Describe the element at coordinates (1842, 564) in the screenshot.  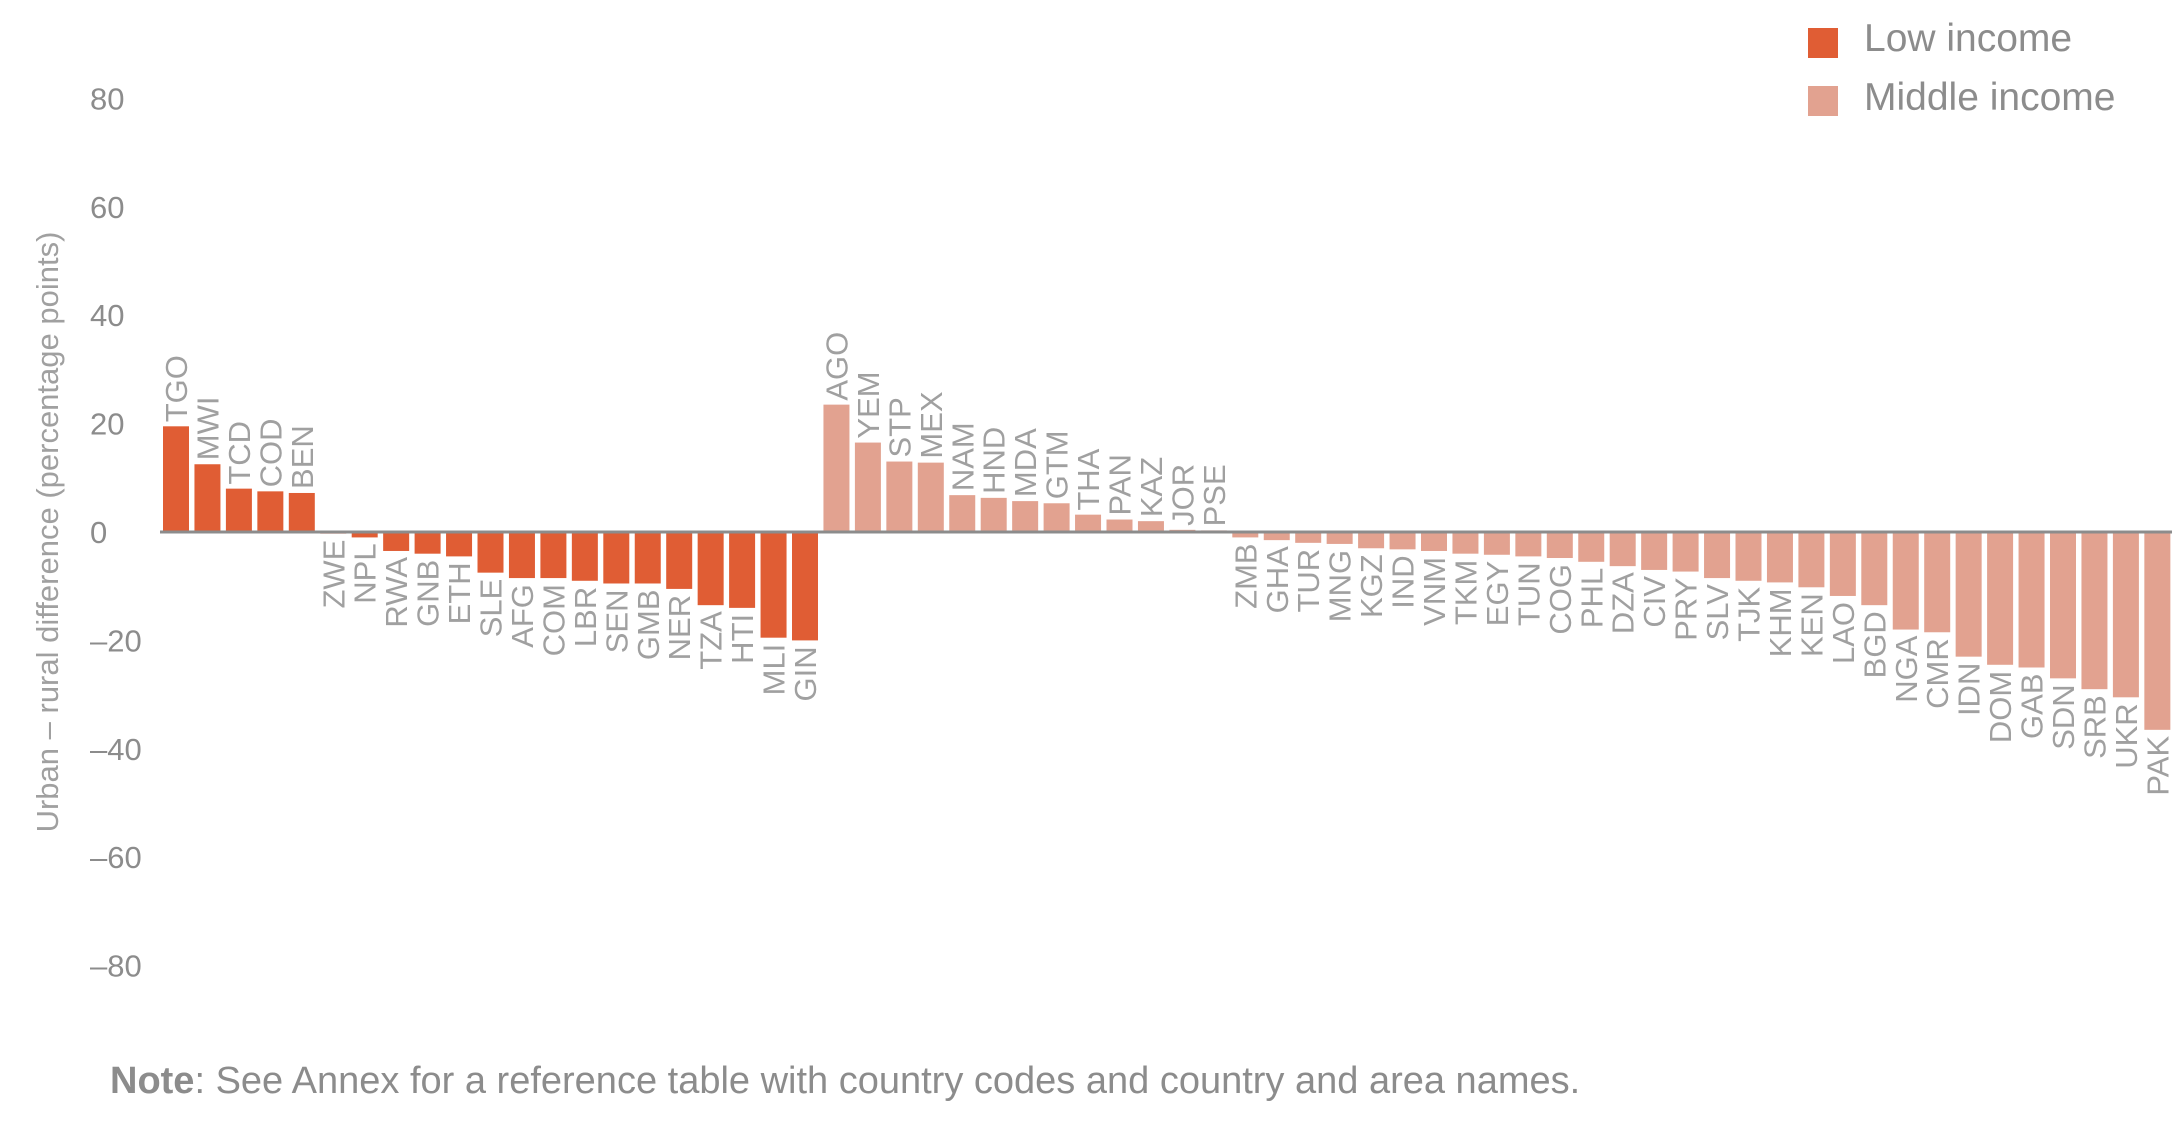
I see `bar-lao` at that location.